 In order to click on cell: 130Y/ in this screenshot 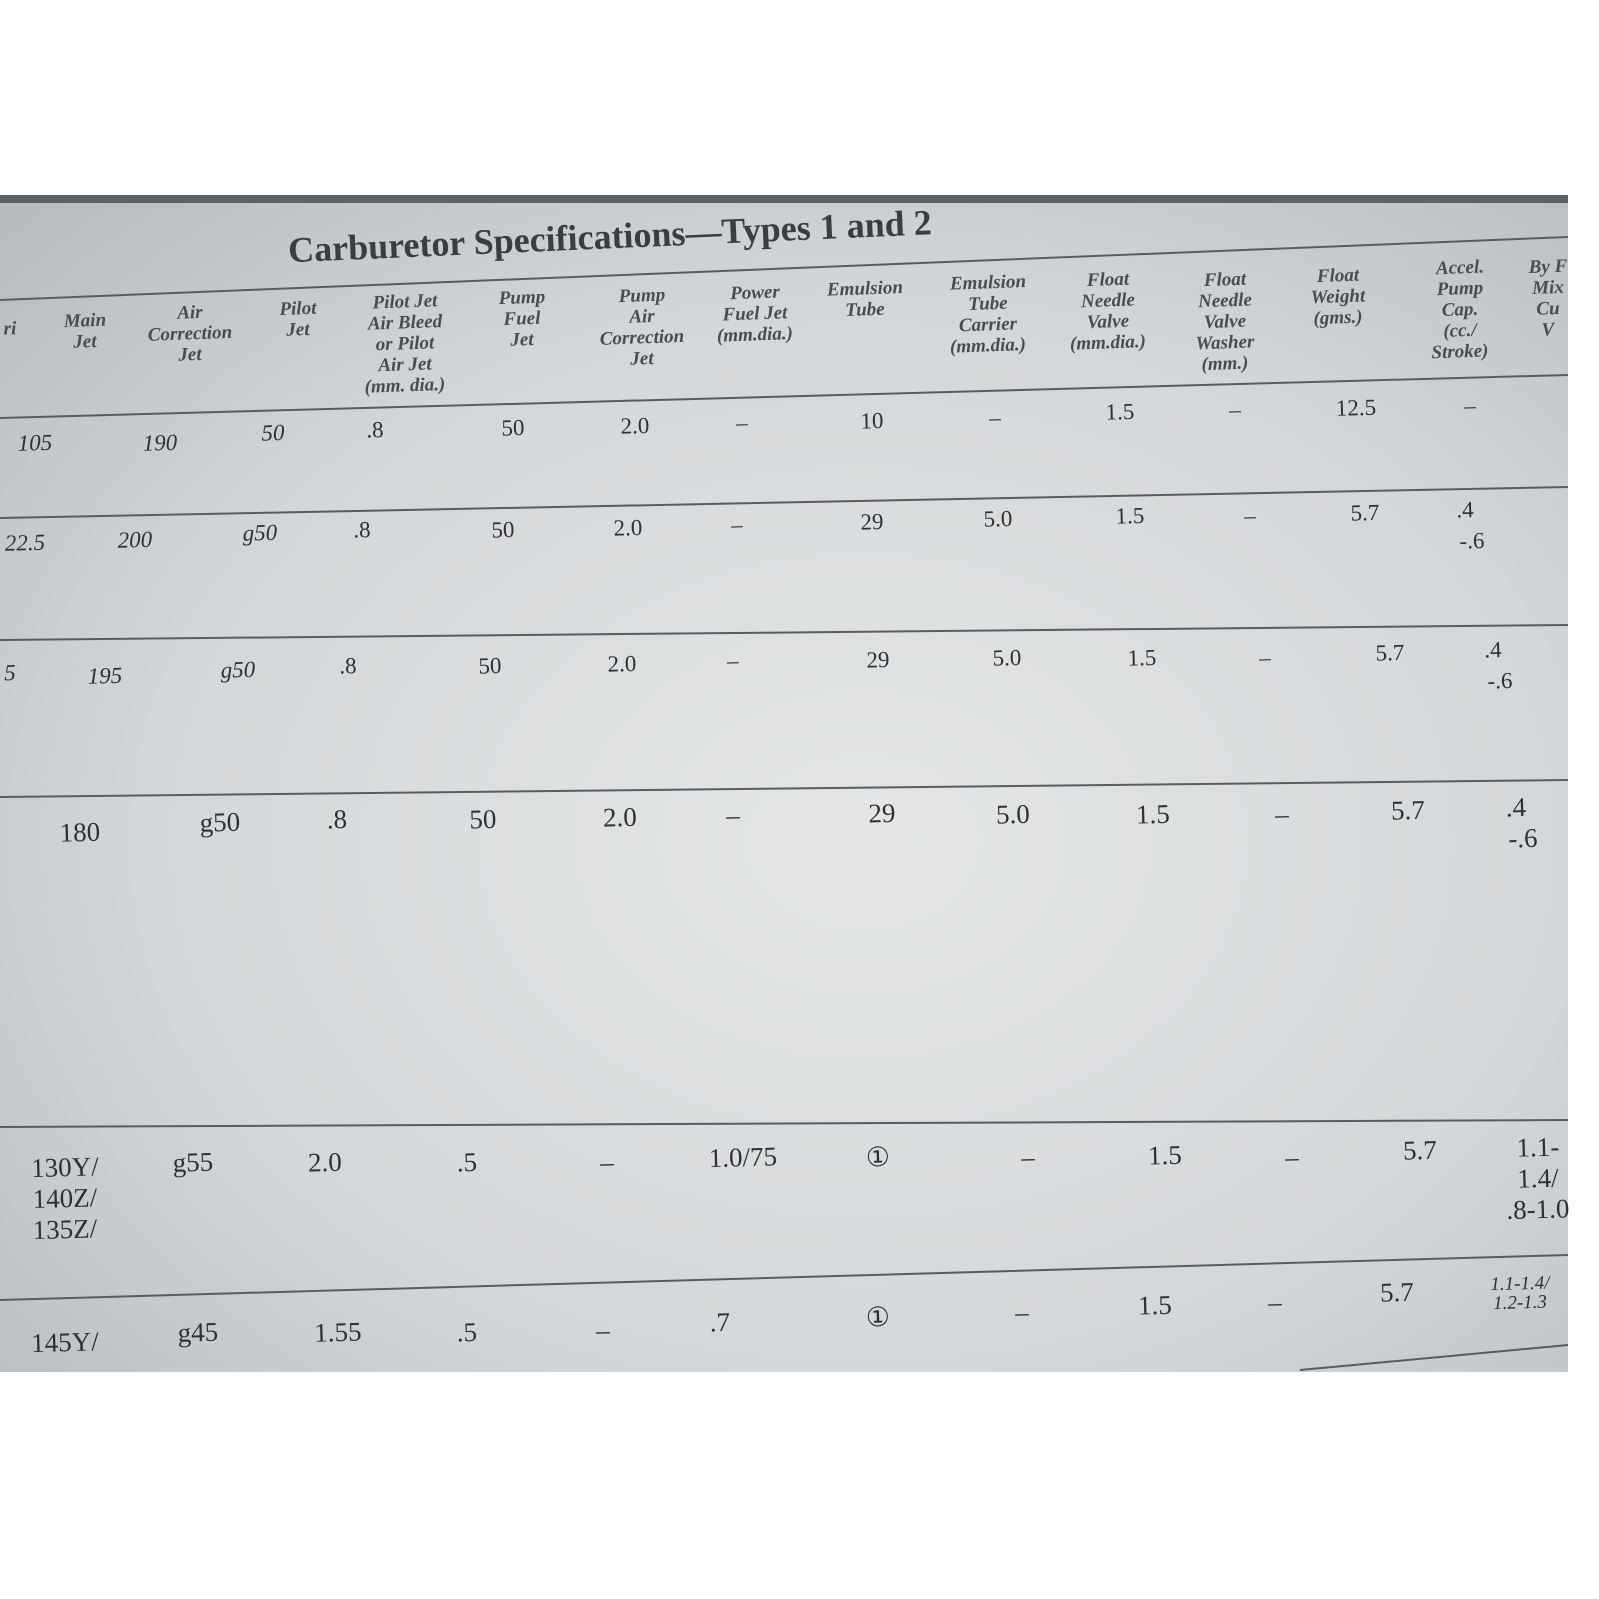, I will do `click(65, 1167)`.